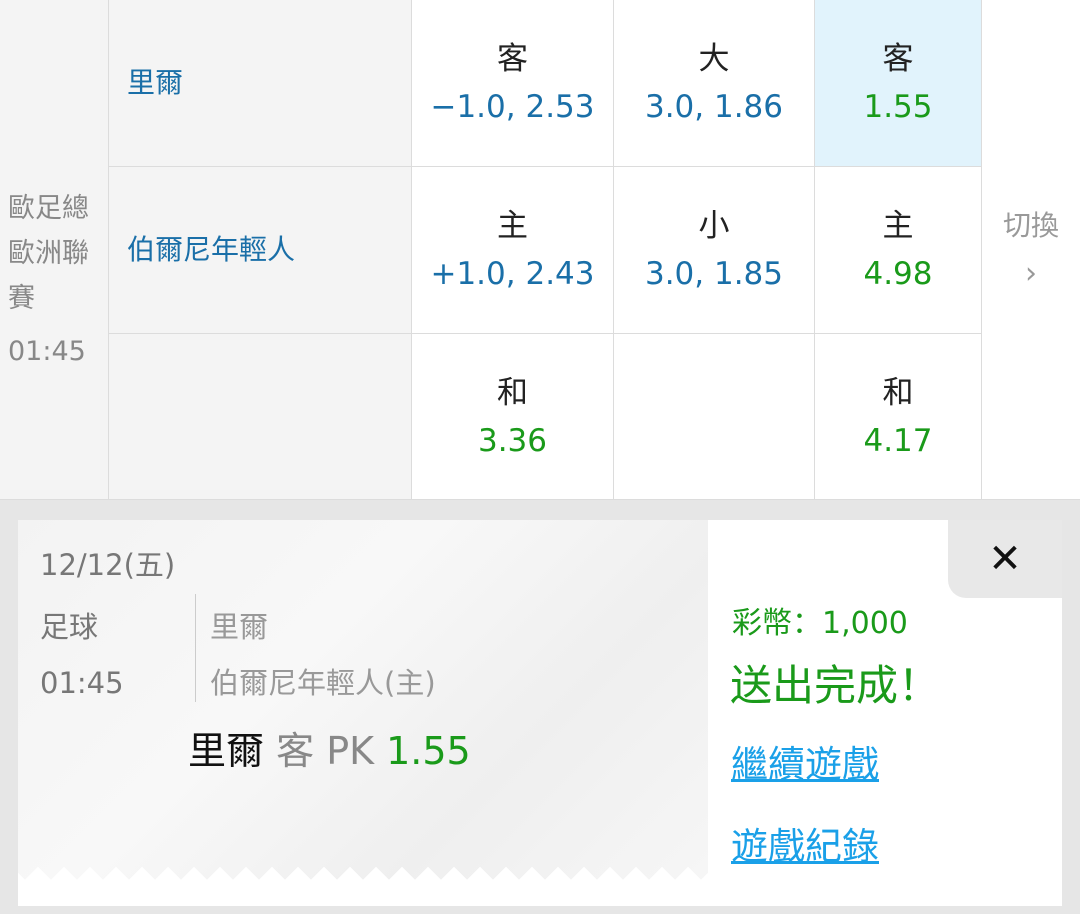 This screenshot has height=914, width=1080. What do you see at coordinates (428, 751) in the screenshot?
I see `pick-odds: 1.55` at bounding box center [428, 751].